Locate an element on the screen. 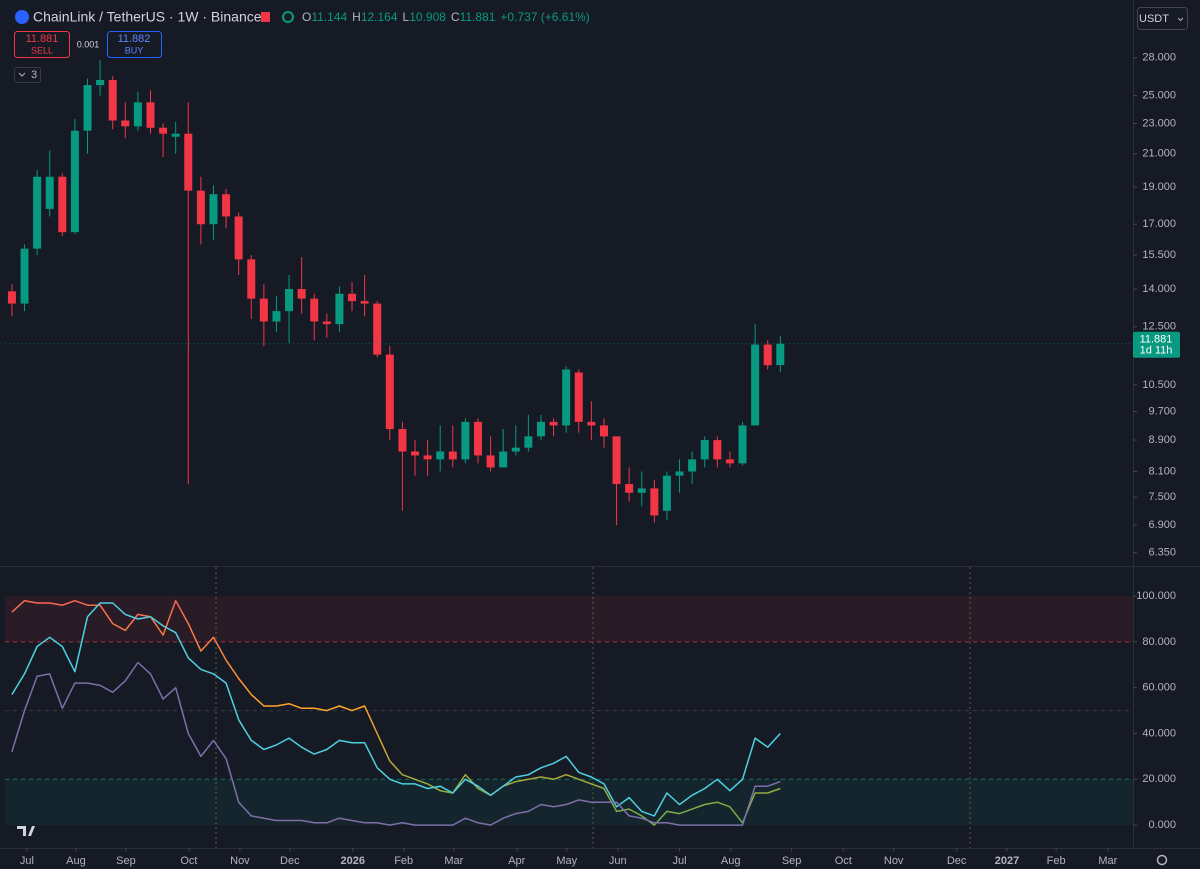 The height and width of the screenshot is (869, 1200). y-tick-label: 6.350 is located at coordinates (1162, 553).